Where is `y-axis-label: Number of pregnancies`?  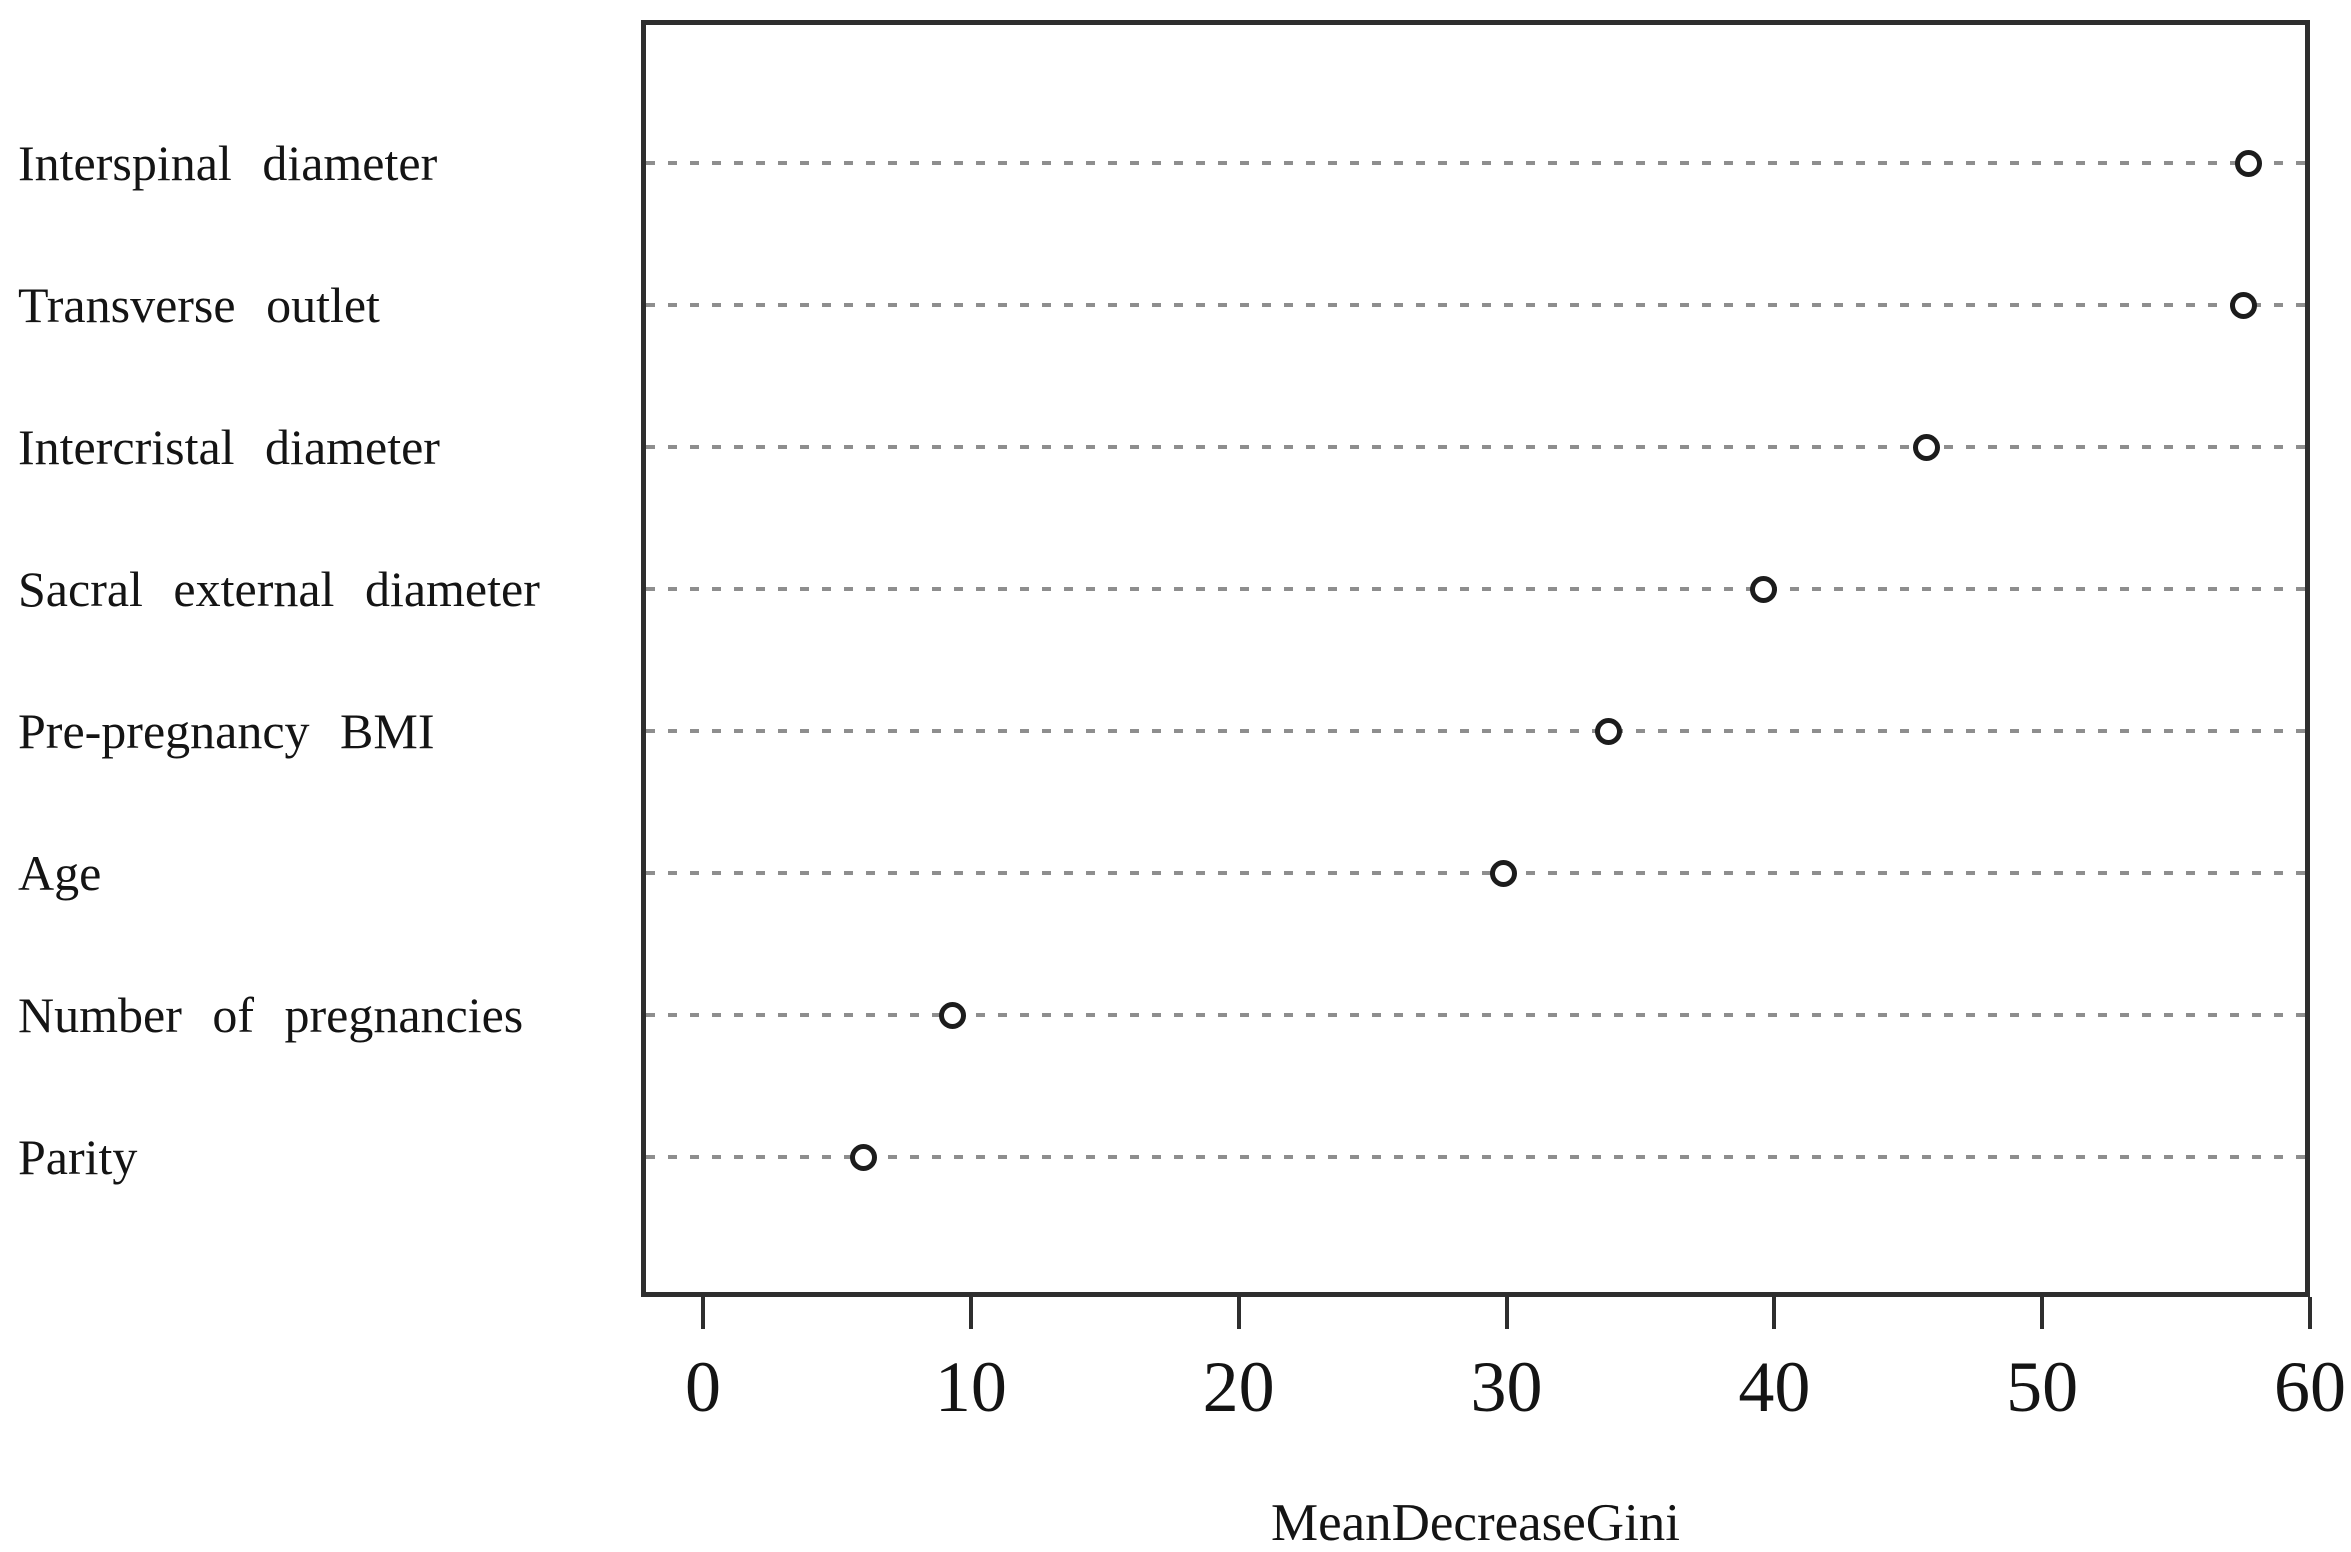 y-axis-label: Number of pregnancies is located at coordinates (271, 1015).